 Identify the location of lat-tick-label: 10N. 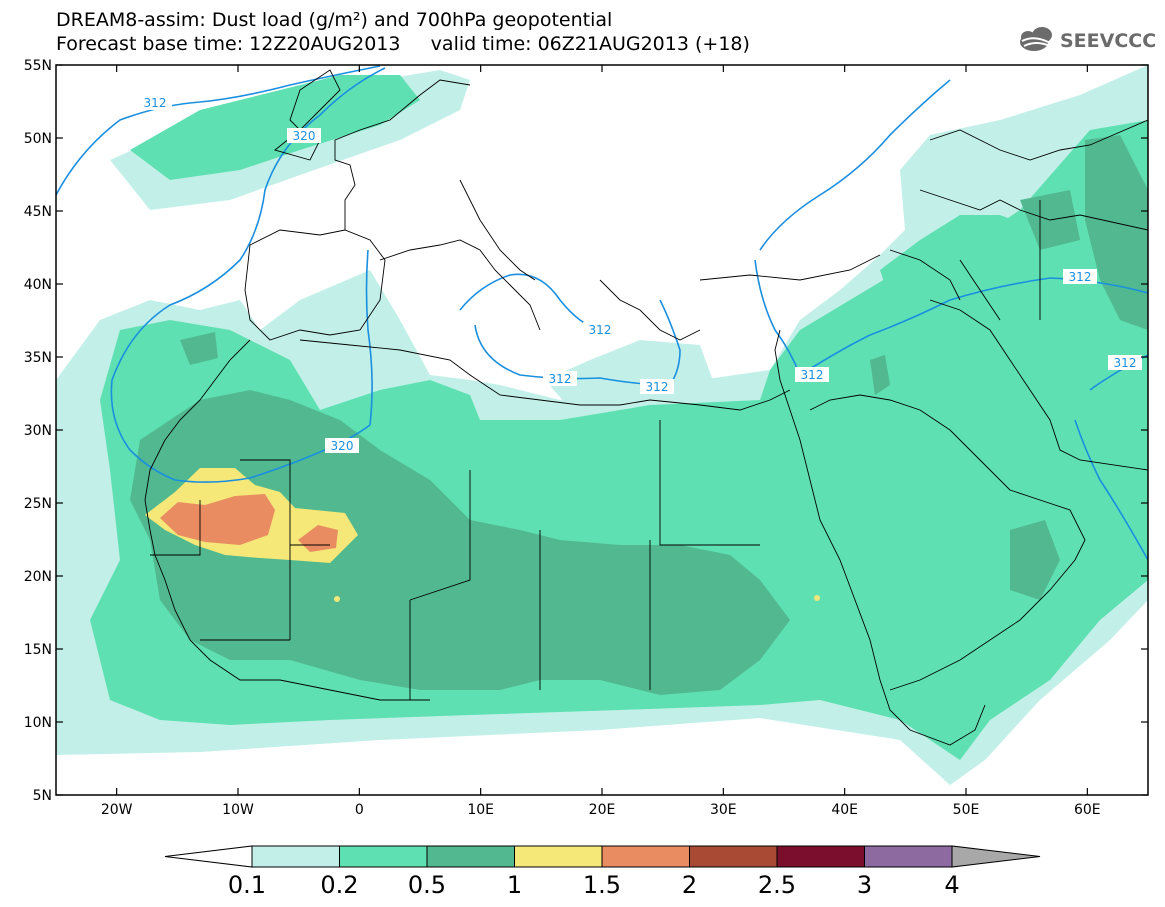
(38, 723).